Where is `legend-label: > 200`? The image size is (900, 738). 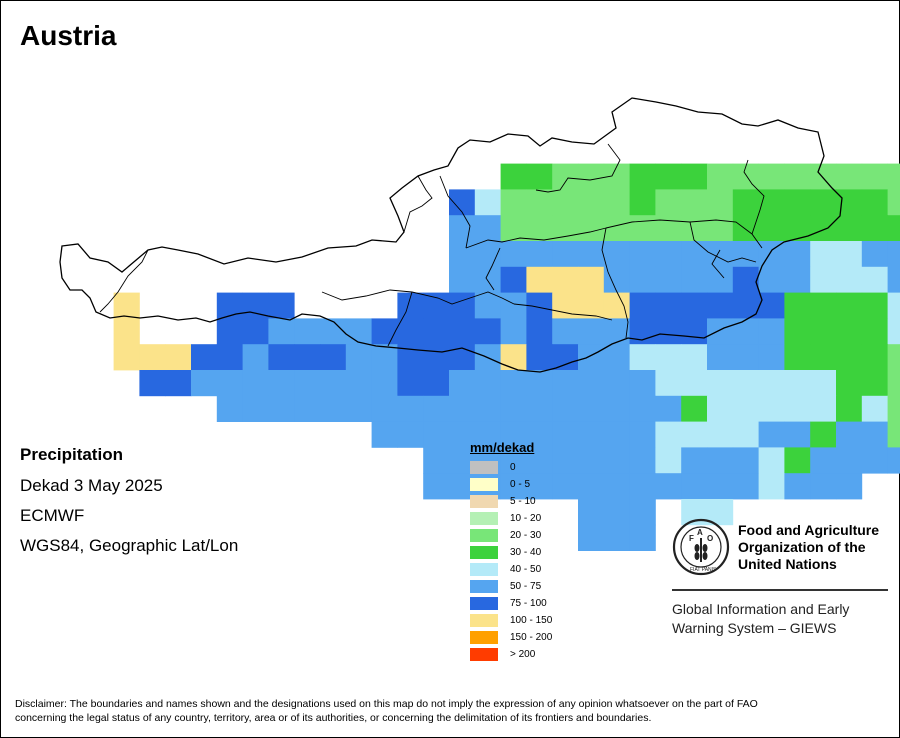
legend-label: > 200 is located at coordinates (523, 654).